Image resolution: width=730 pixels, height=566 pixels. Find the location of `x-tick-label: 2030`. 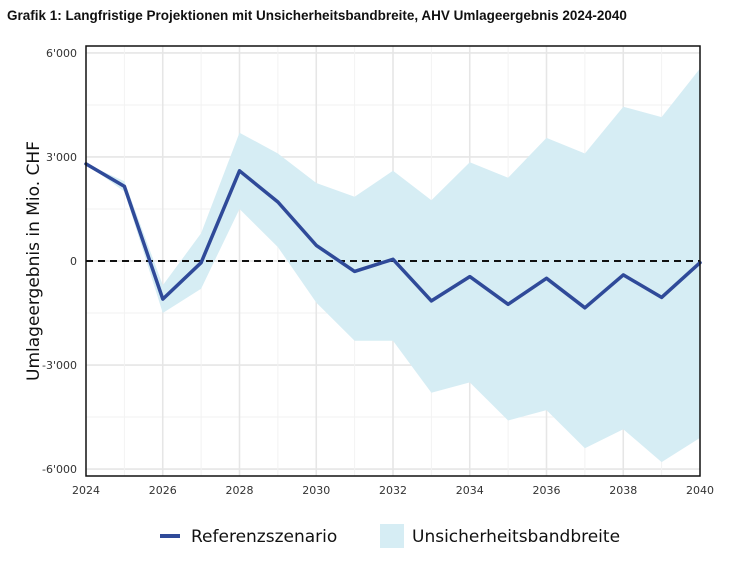

x-tick-label: 2030 is located at coordinates (316, 490).